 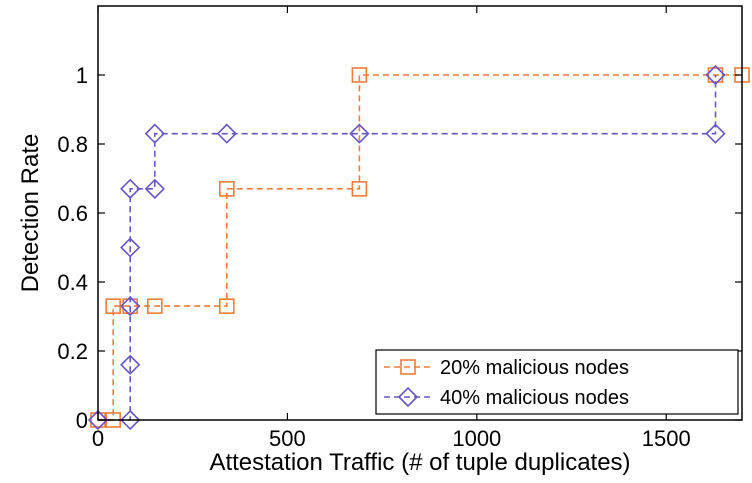 What do you see at coordinates (476, 438) in the screenshot?
I see `x-tick-label: 1000` at bounding box center [476, 438].